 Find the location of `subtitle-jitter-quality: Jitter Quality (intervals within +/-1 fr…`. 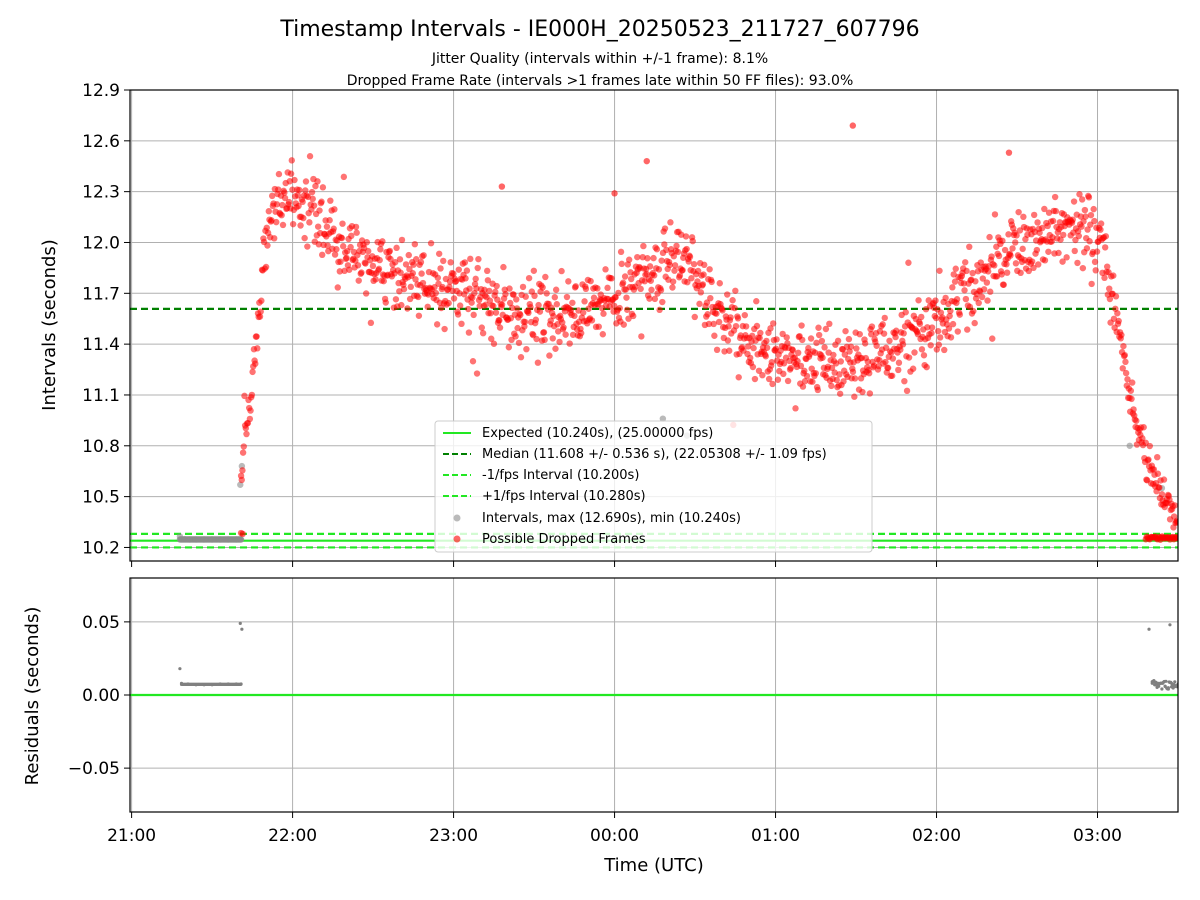

subtitle-jitter-quality: Jitter Quality (intervals within +/-1 fr… is located at coordinates (599, 59).